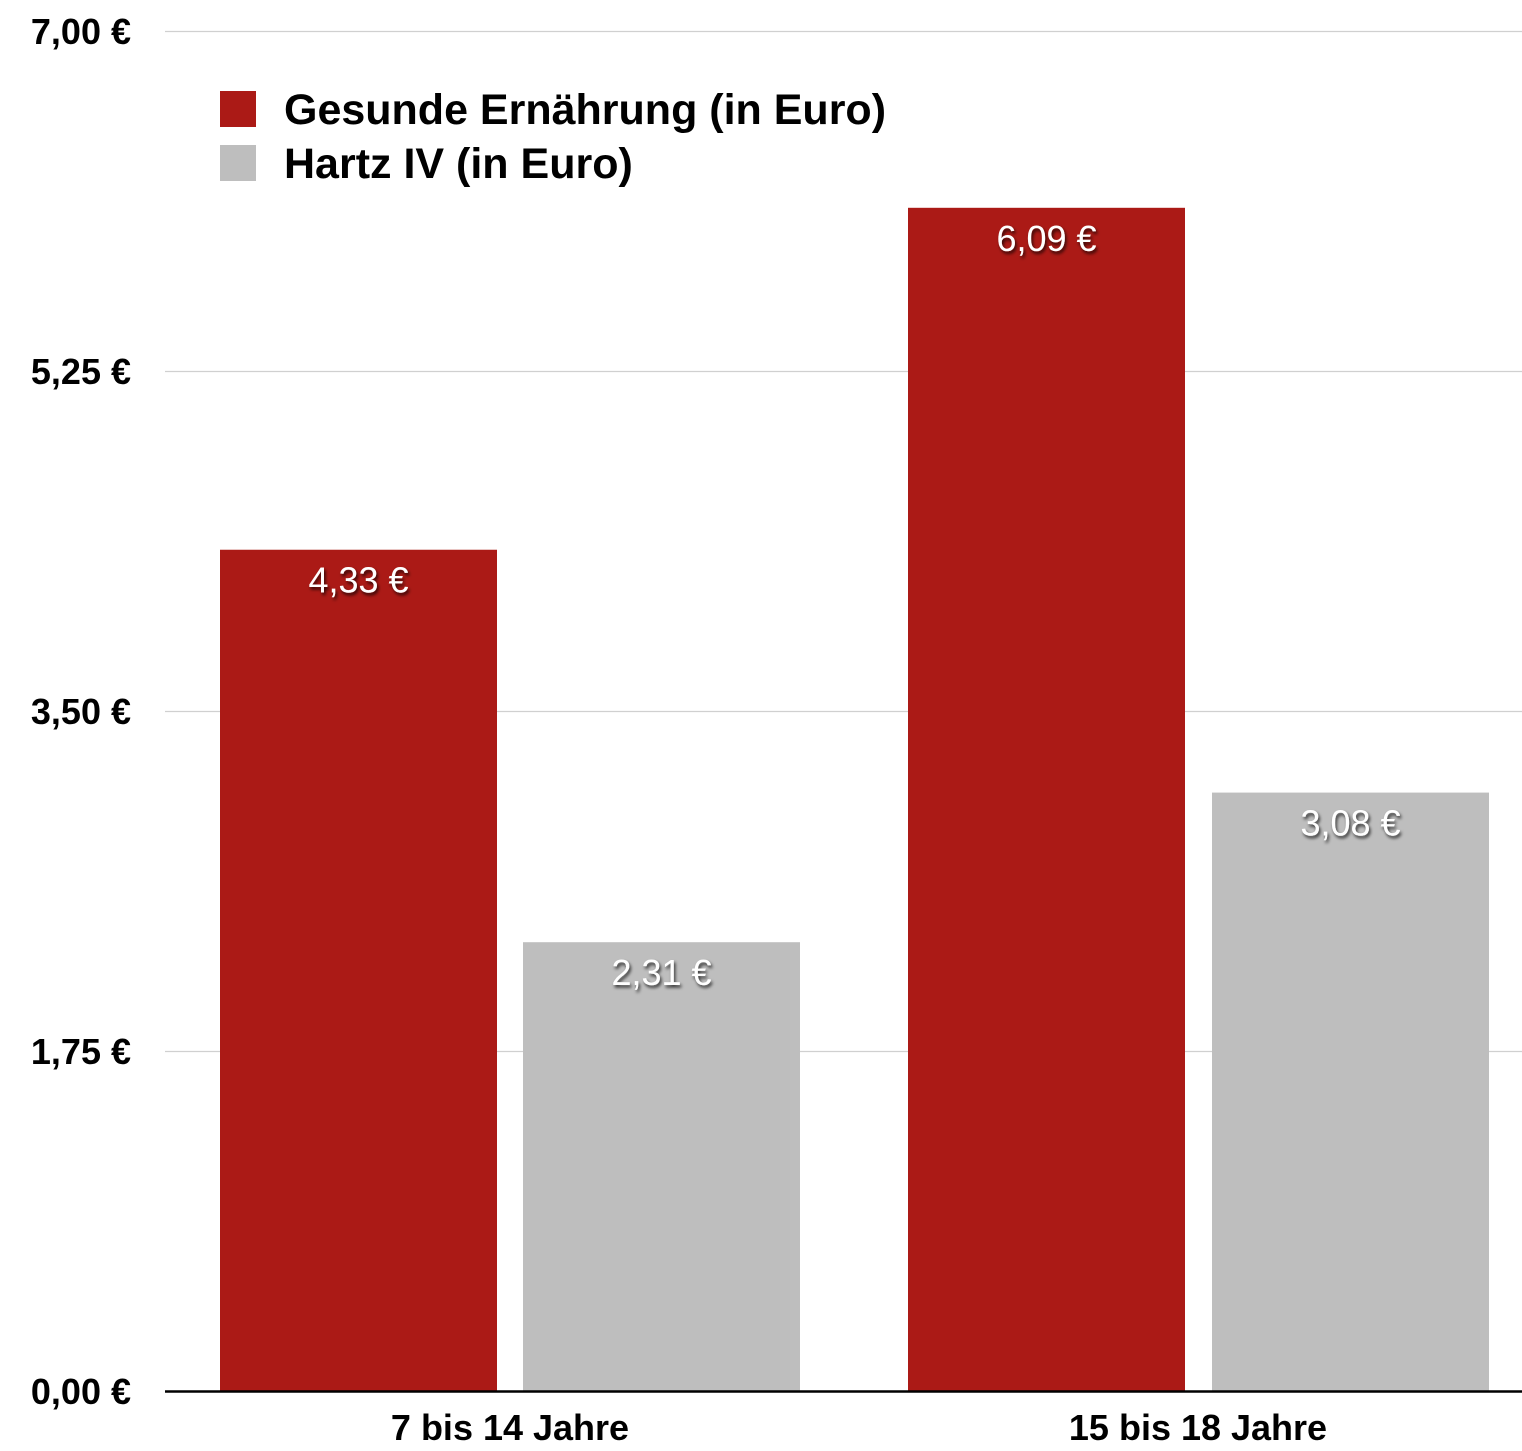 The height and width of the screenshot is (1451, 1522). What do you see at coordinates (358, 580) in the screenshot?
I see `data-label: 4,33 €` at bounding box center [358, 580].